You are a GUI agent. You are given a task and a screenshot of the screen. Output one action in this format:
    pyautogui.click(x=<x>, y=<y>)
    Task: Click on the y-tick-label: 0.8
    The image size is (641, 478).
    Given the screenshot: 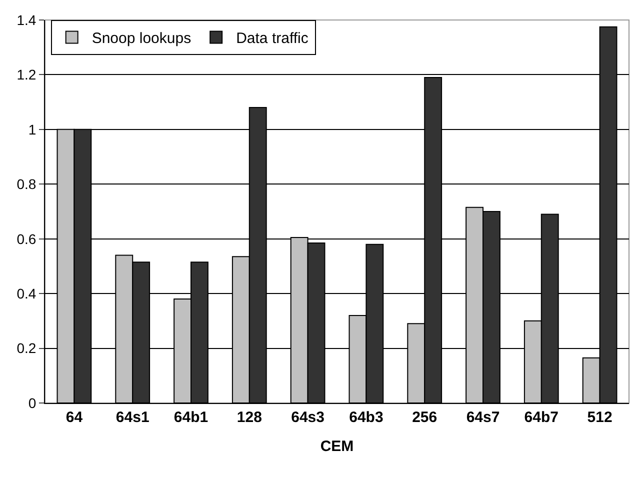 What is the action you would take?
    pyautogui.click(x=26, y=184)
    